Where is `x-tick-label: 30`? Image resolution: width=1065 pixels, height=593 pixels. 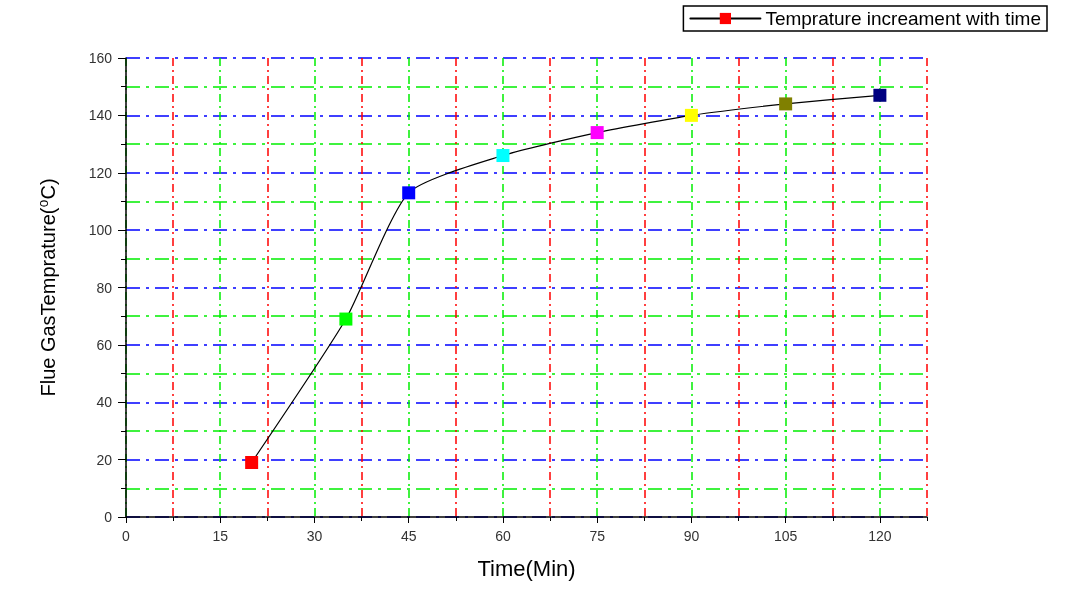 x-tick-label: 30 is located at coordinates (314, 536).